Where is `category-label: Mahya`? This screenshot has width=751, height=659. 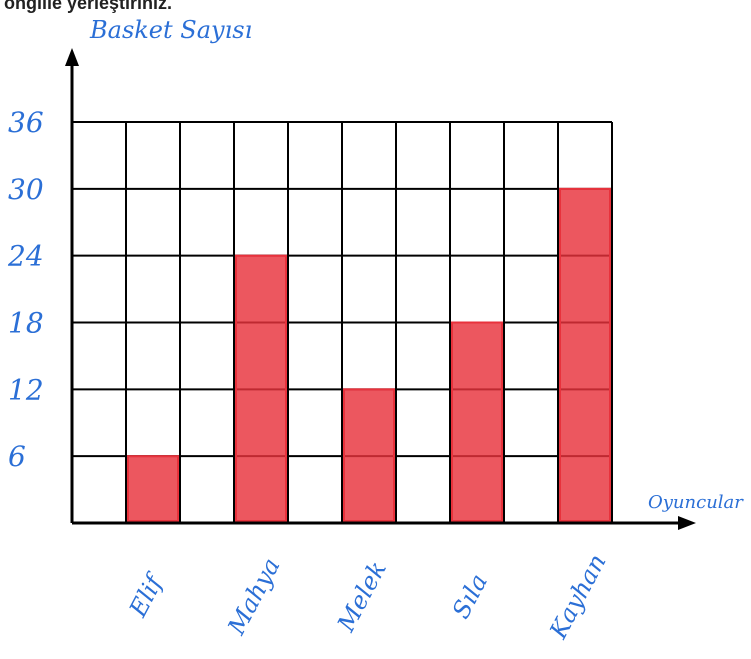 category-label: Mahya is located at coordinates (254, 596).